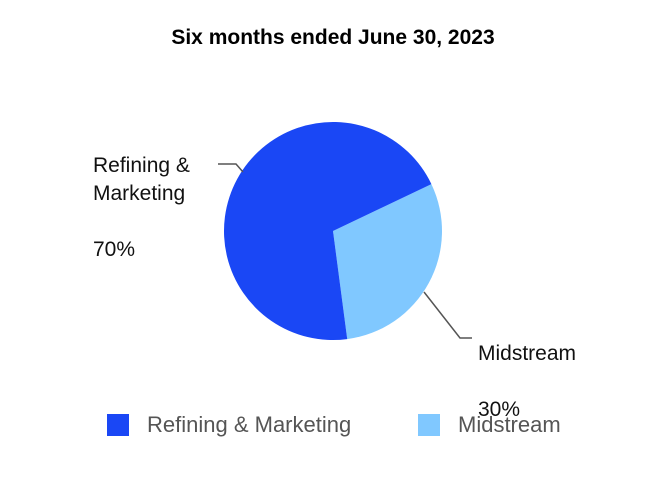 Image resolution: width=666 pixels, height=480 pixels. Describe the element at coordinates (387, 262) in the screenshot. I see `pie-slice-midstream` at that location.